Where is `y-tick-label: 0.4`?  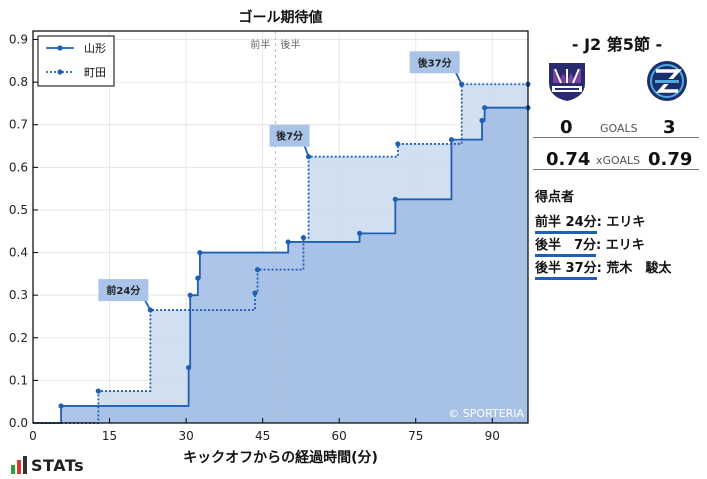 y-tick-label: 0.4 is located at coordinates (18, 253).